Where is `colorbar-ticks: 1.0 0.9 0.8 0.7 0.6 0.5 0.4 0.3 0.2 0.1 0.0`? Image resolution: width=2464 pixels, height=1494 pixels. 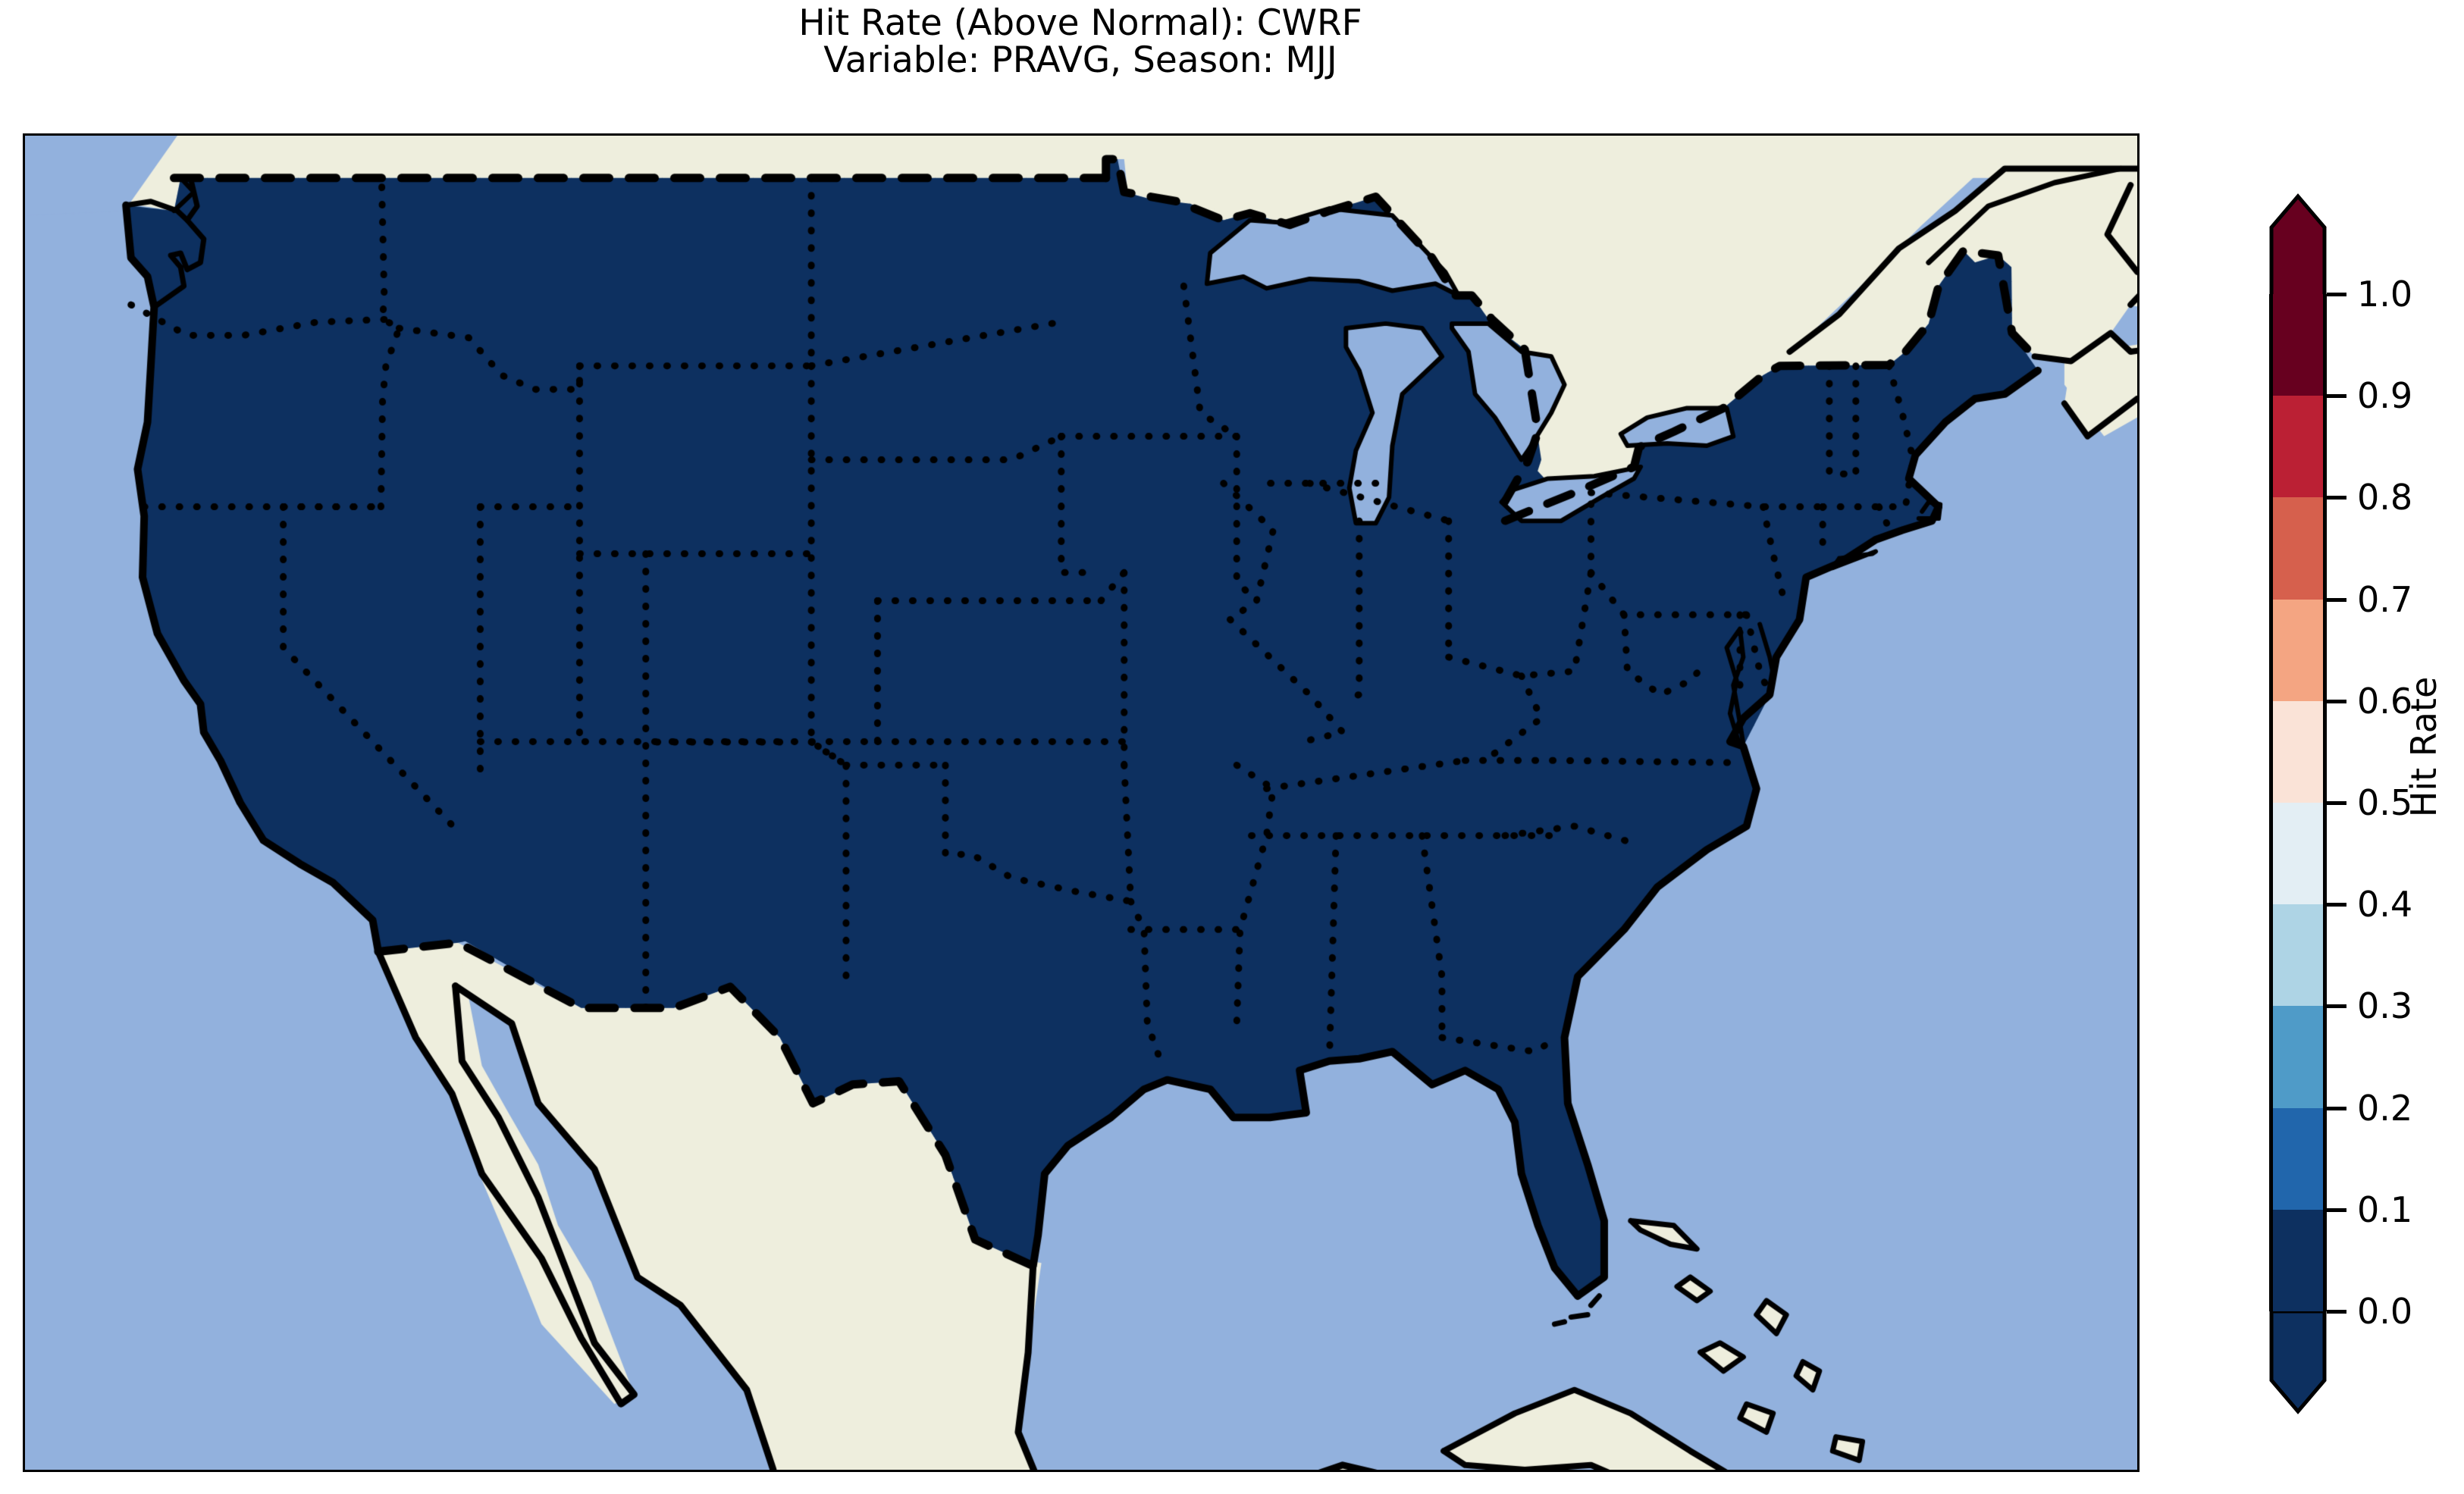
colorbar-ticks: 1.0 0.9 0.8 0.7 0.6 0.5 0.4 0.3 0.2 0.1 0.0 is located at coordinates (2395, 802).